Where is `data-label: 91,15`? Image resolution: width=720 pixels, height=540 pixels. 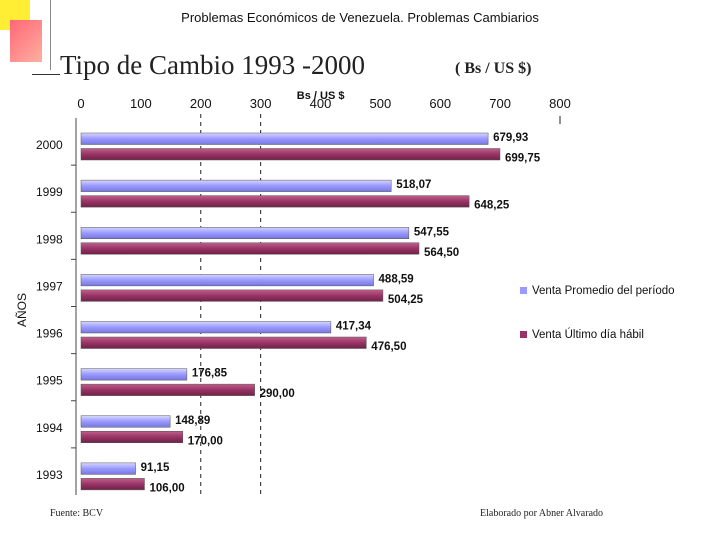
data-label: 91,15 is located at coordinates (155, 468).